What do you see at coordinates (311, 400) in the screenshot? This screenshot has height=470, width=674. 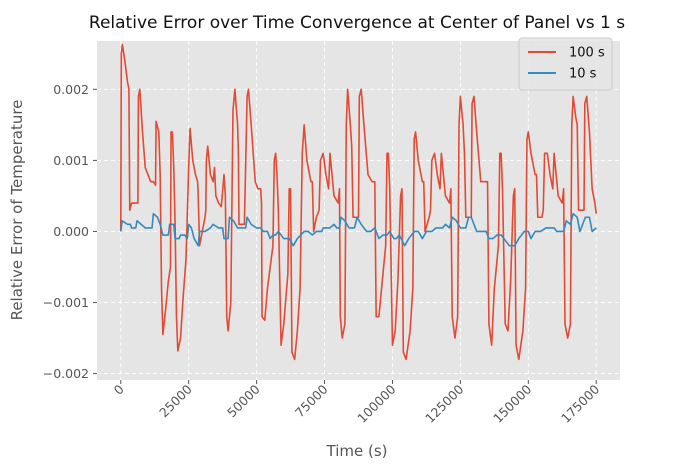 I see `x-tick-label: 75000` at bounding box center [311, 400].